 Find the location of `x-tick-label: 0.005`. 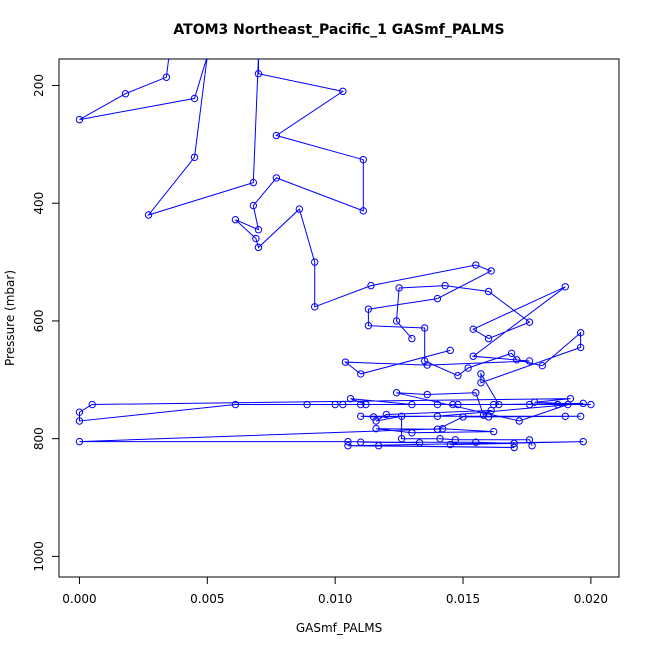

x-tick-label: 0.005 is located at coordinates (207, 599).